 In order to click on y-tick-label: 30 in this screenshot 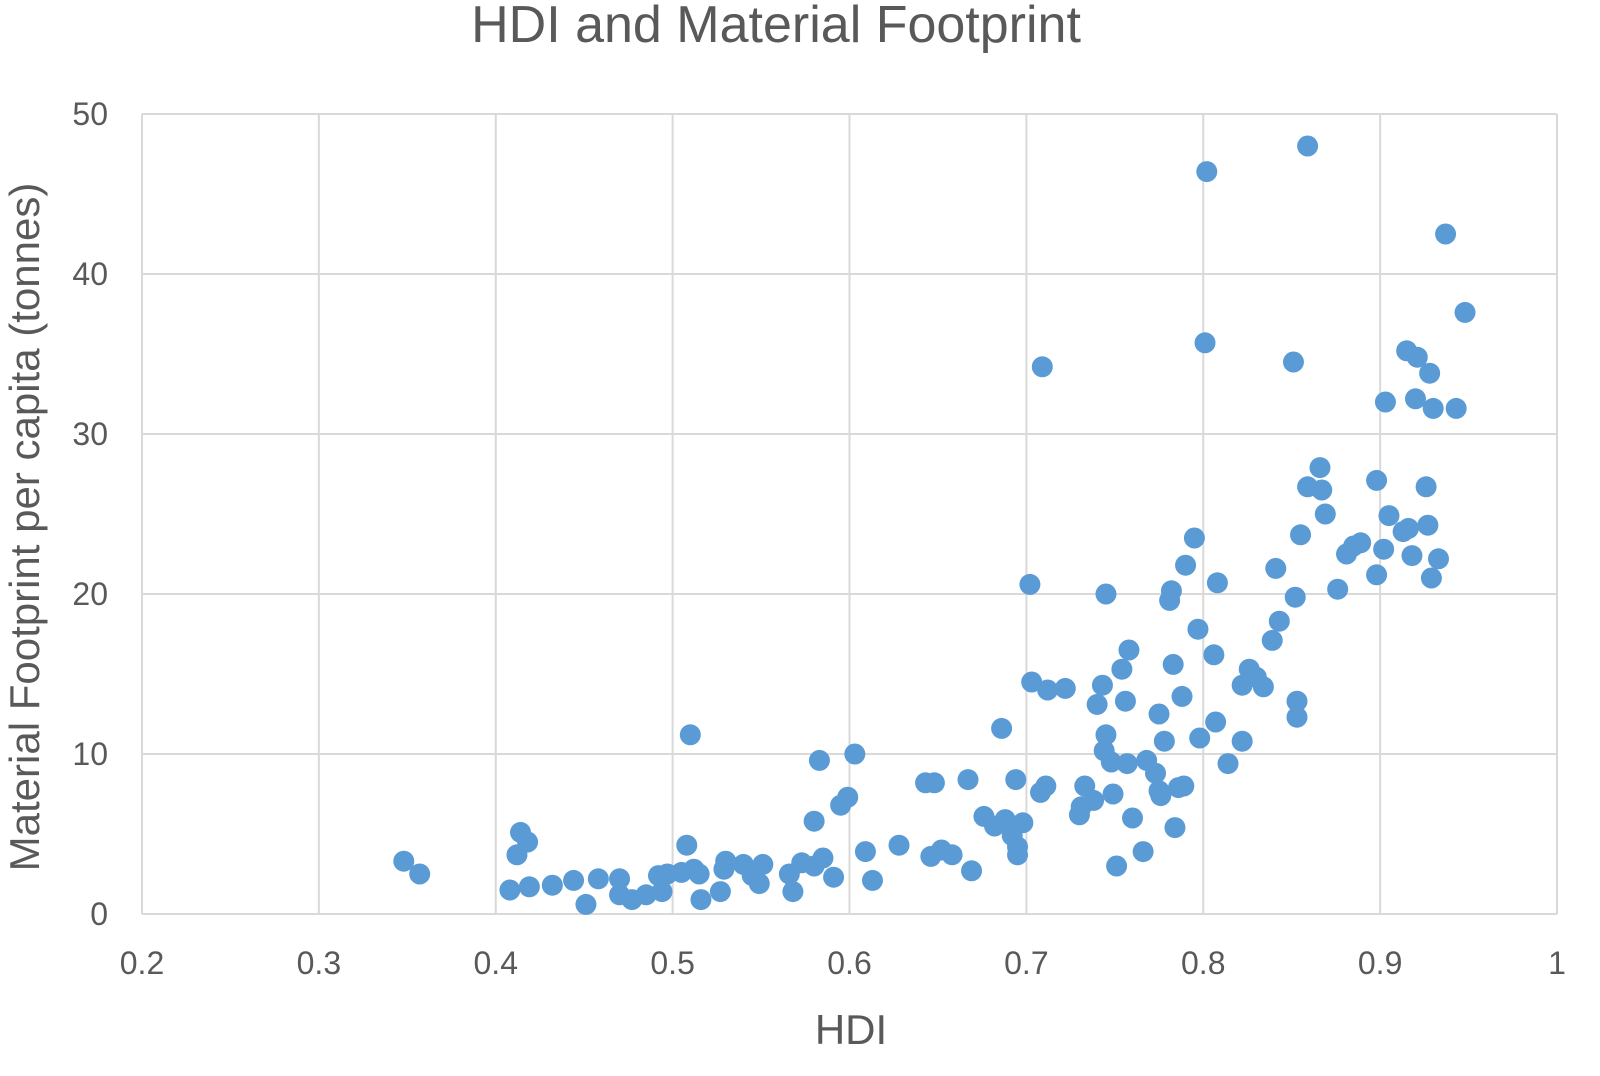, I will do `click(90, 434)`.